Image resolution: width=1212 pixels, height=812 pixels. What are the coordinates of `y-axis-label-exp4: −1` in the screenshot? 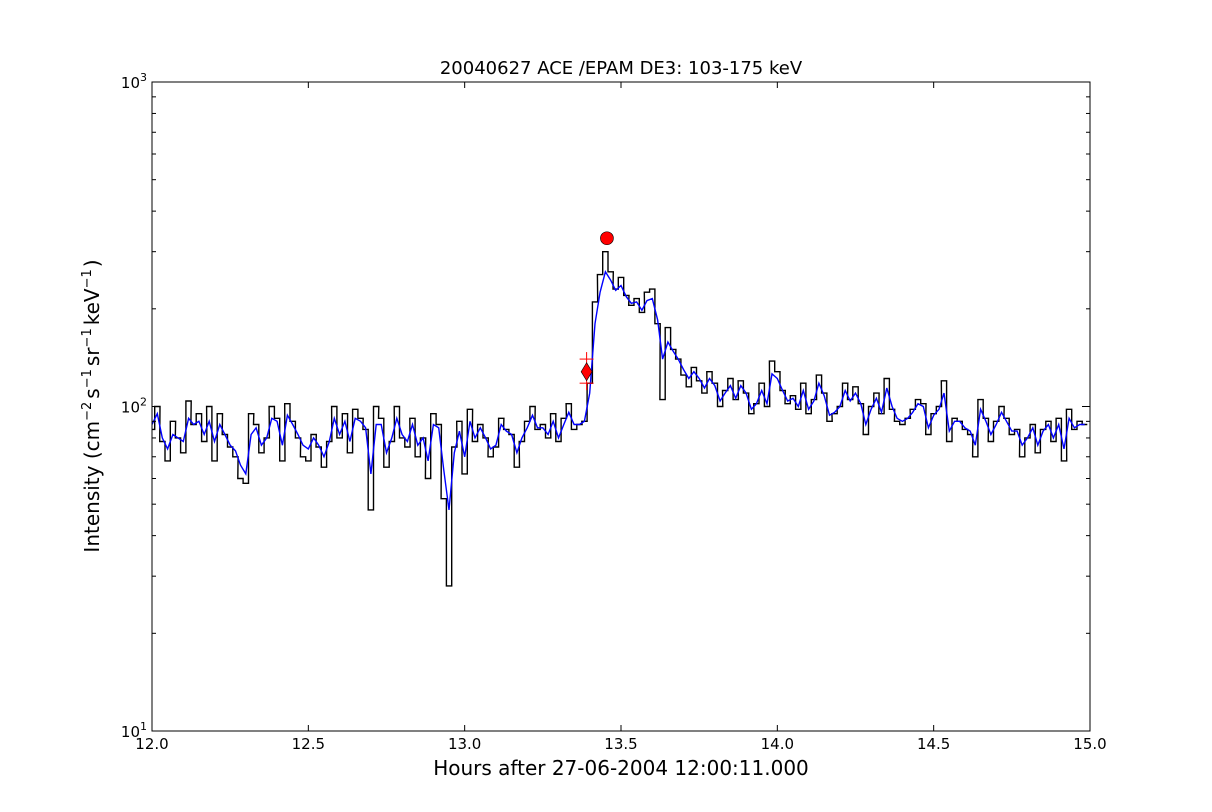 It's located at (87, 278).